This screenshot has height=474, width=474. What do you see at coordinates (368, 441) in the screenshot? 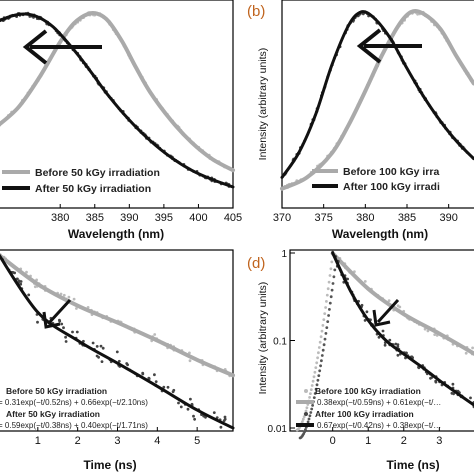
I see `x-tick-label: 1` at bounding box center [368, 441].